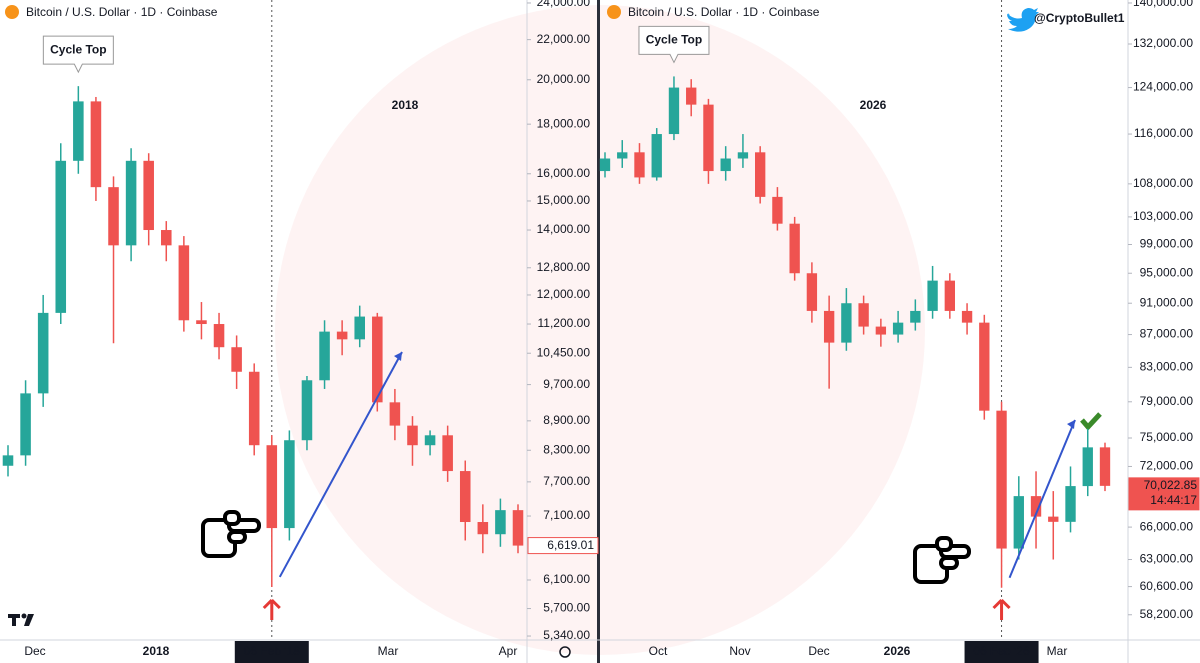 The width and height of the screenshot is (1200, 663). What do you see at coordinates (1167, 244) in the screenshot?
I see `y-tick-label: 99,000.00` at bounding box center [1167, 244].